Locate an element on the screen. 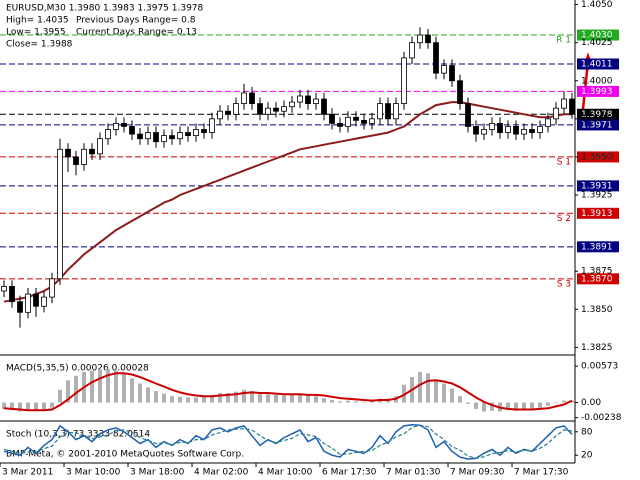 This screenshot has width=640, height=480. macd-title: MACD(5,35,5) 0.00026 0.00028 is located at coordinates (77, 369).